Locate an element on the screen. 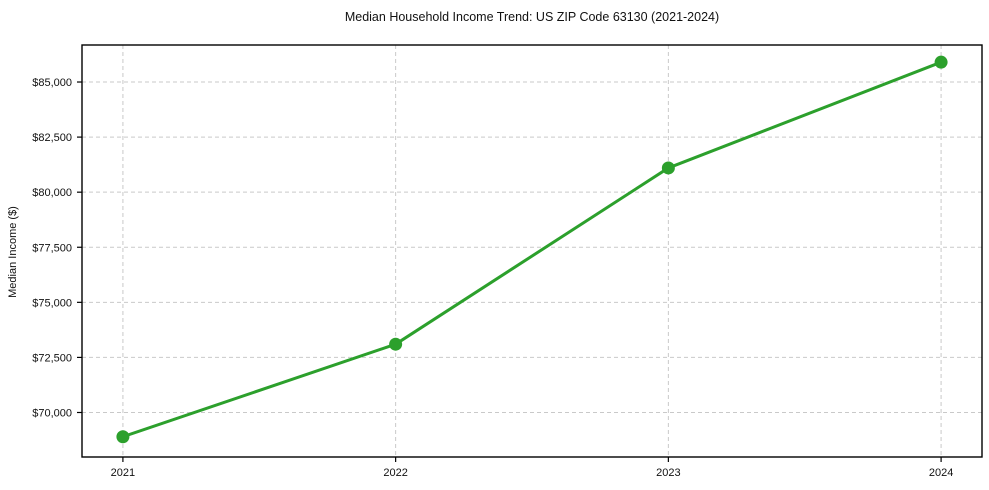 This screenshot has width=989, height=490. y-tick-label: $77,500 is located at coordinates (52, 248).